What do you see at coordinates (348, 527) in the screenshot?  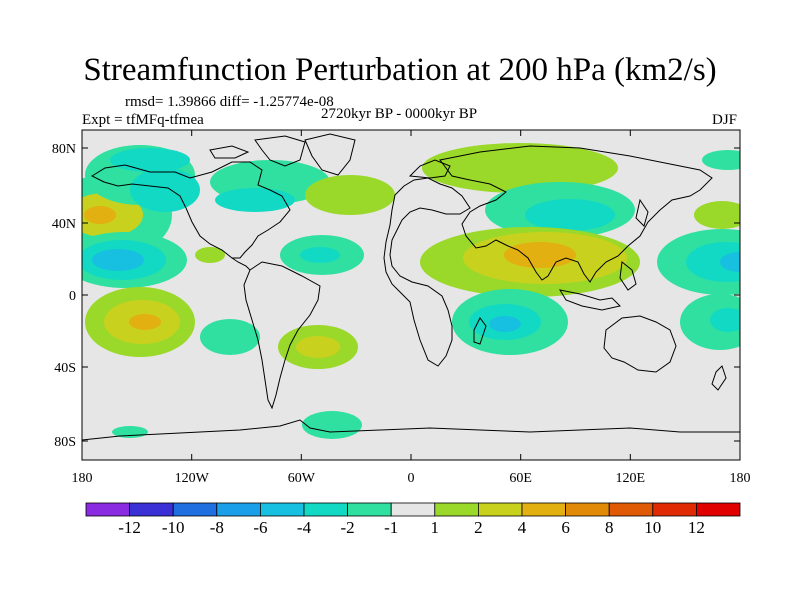 I see `colorbar-label: -2` at bounding box center [348, 527].